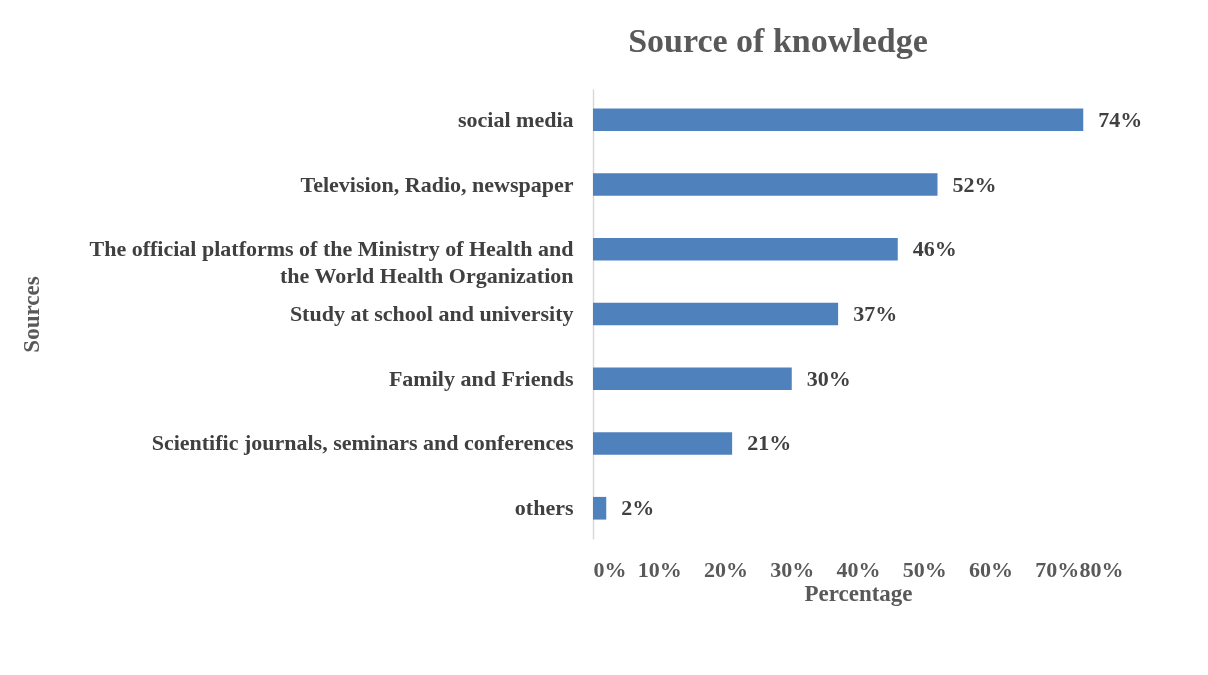 The height and width of the screenshot is (675, 1208). Describe the element at coordinates (934, 249) in the screenshot. I see `data-label: 46%` at that location.